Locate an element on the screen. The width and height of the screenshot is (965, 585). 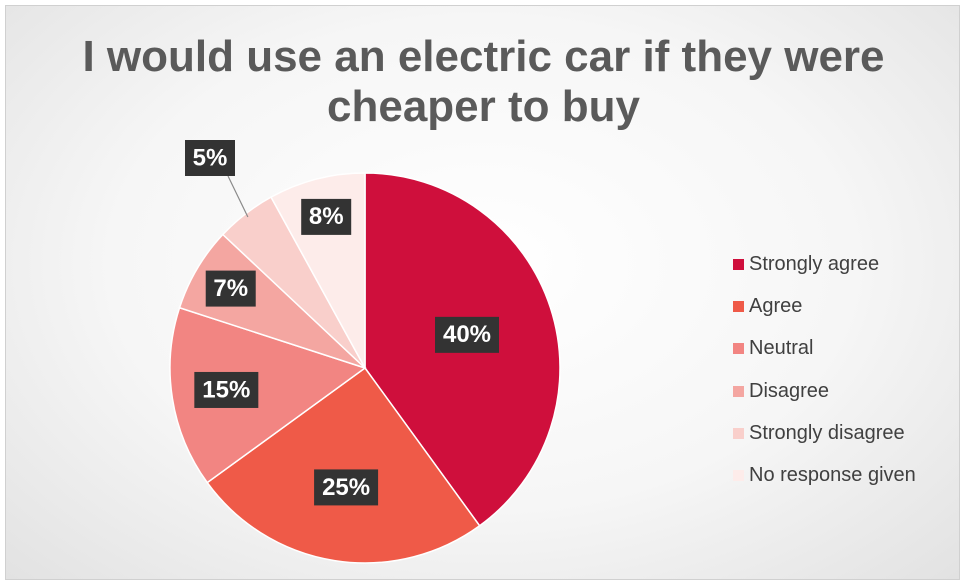
legend-item: Neutral is located at coordinates (824, 349).